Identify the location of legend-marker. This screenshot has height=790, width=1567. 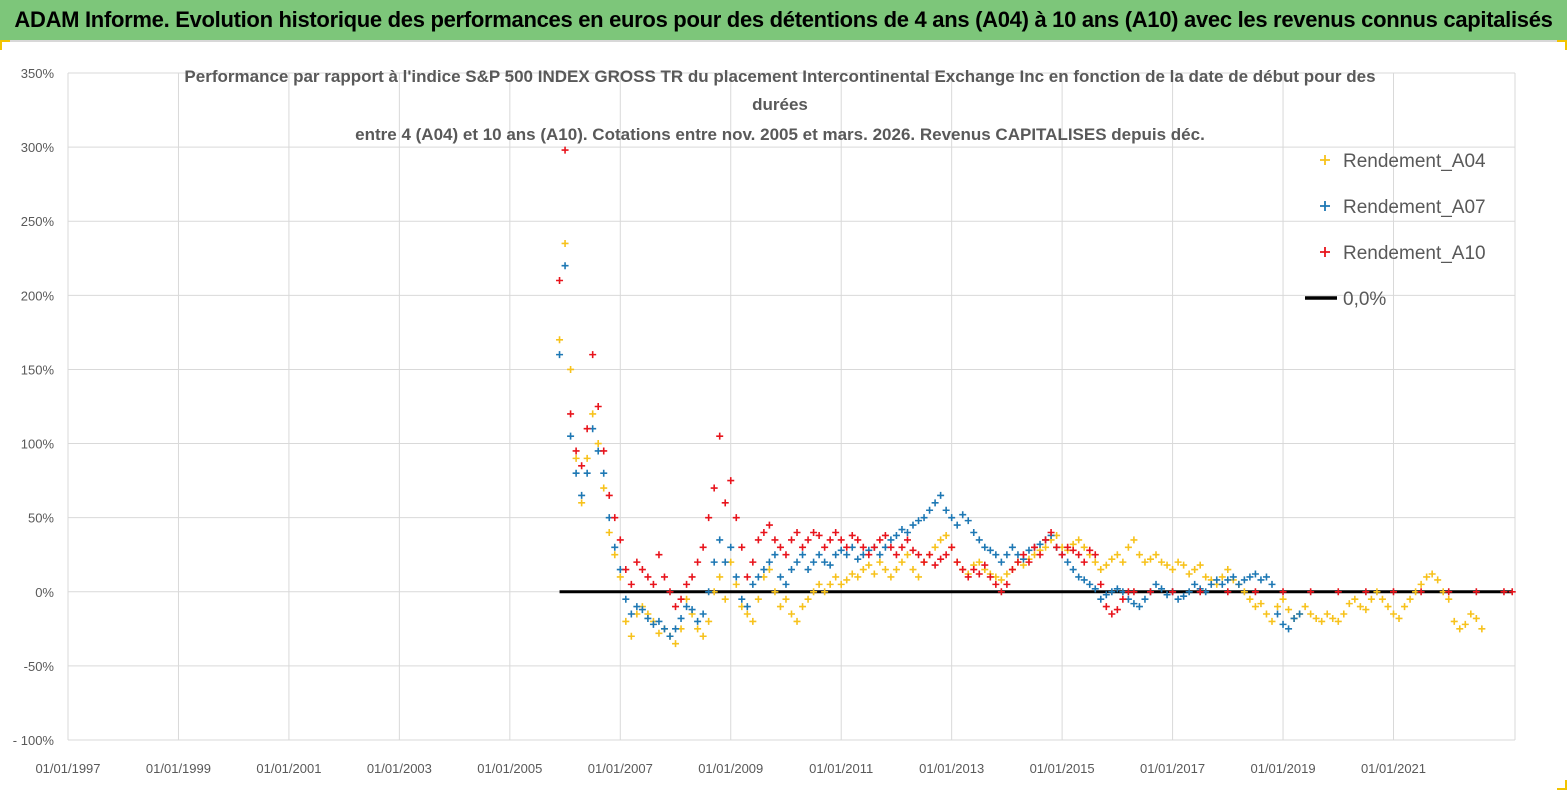
(1325, 206).